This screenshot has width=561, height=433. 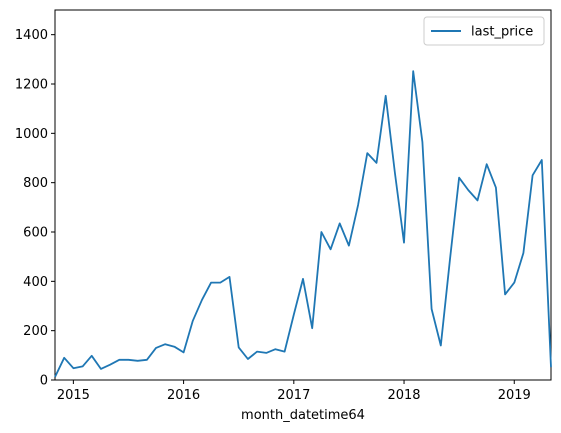 I want to click on y-tick-label: 1000, so click(x=31, y=134).